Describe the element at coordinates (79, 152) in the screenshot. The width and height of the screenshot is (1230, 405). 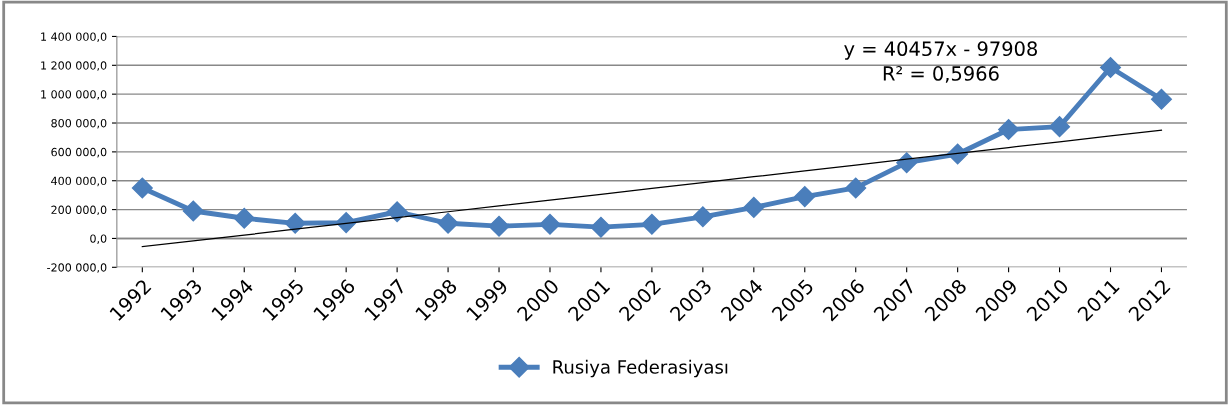
I see `y-tick-label: 600 000,0` at that location.